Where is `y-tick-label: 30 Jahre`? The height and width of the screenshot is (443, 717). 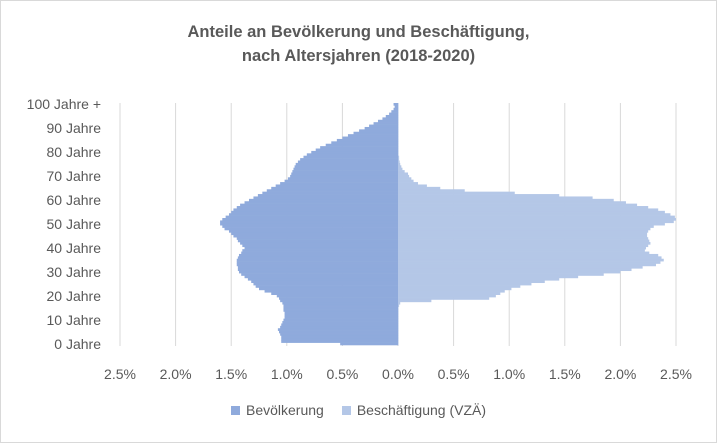 y-tick-label: 30 Jahre is located at coordinates (74, 272).